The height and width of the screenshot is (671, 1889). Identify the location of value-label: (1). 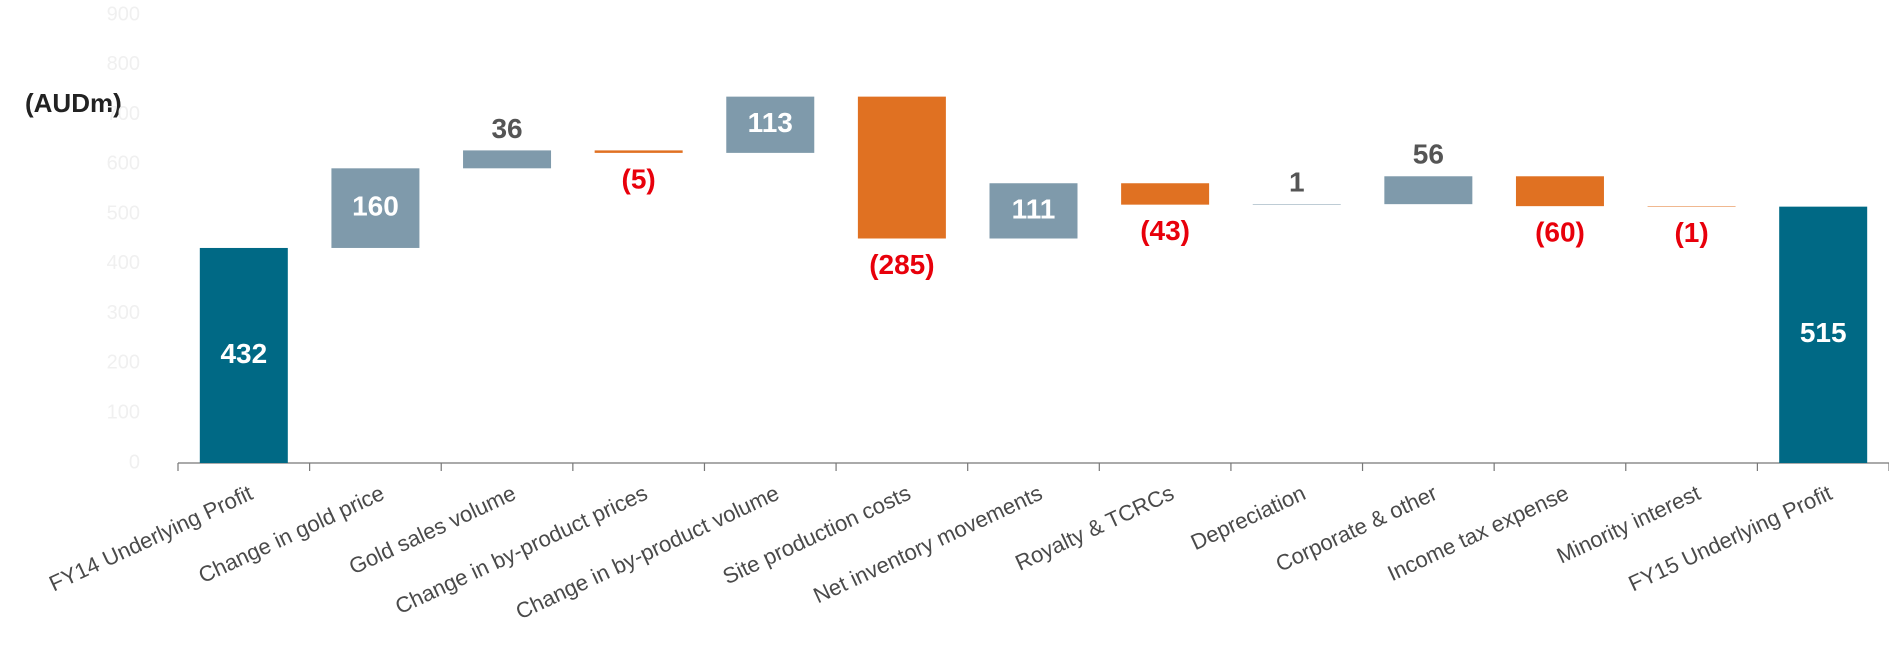
(1691, 232).